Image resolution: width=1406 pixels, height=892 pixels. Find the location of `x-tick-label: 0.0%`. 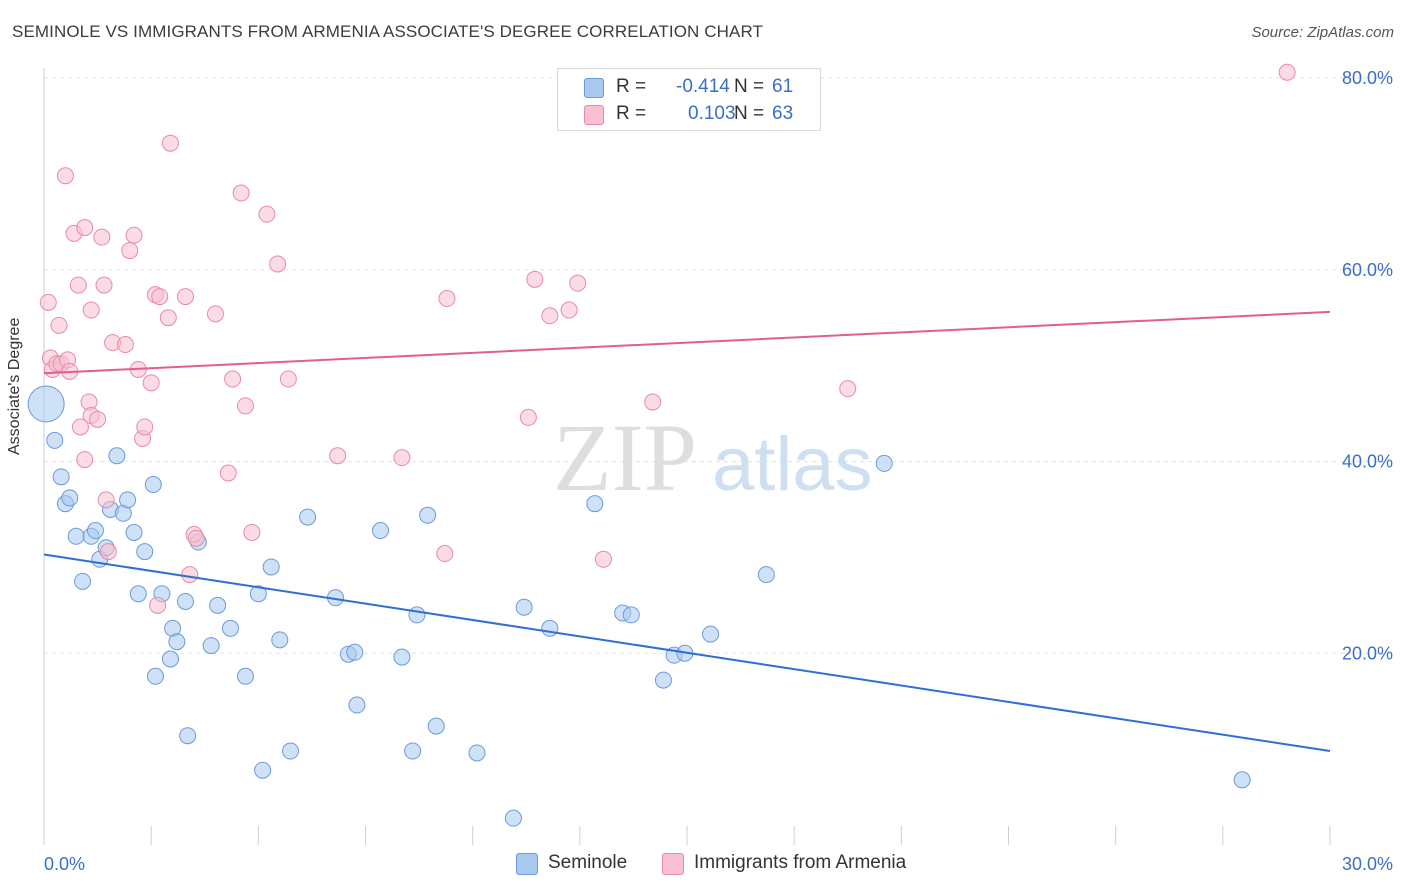

x-tick-label: 0.0% is located at coordinates (64, 864).